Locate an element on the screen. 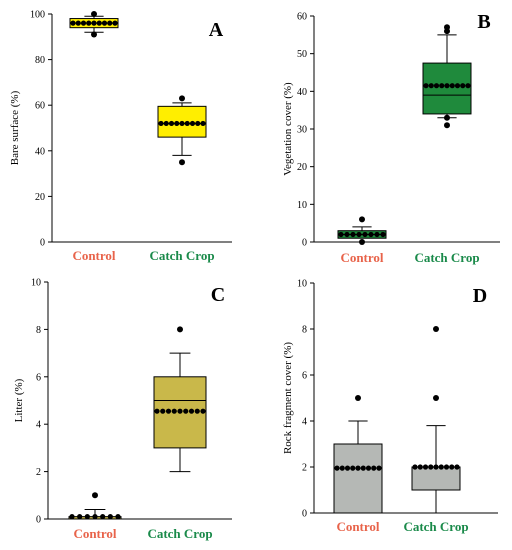 This screenshot has width=512, height=550. y-axis-title: Vegetation cover (%) is located at coordinates (288, 129).